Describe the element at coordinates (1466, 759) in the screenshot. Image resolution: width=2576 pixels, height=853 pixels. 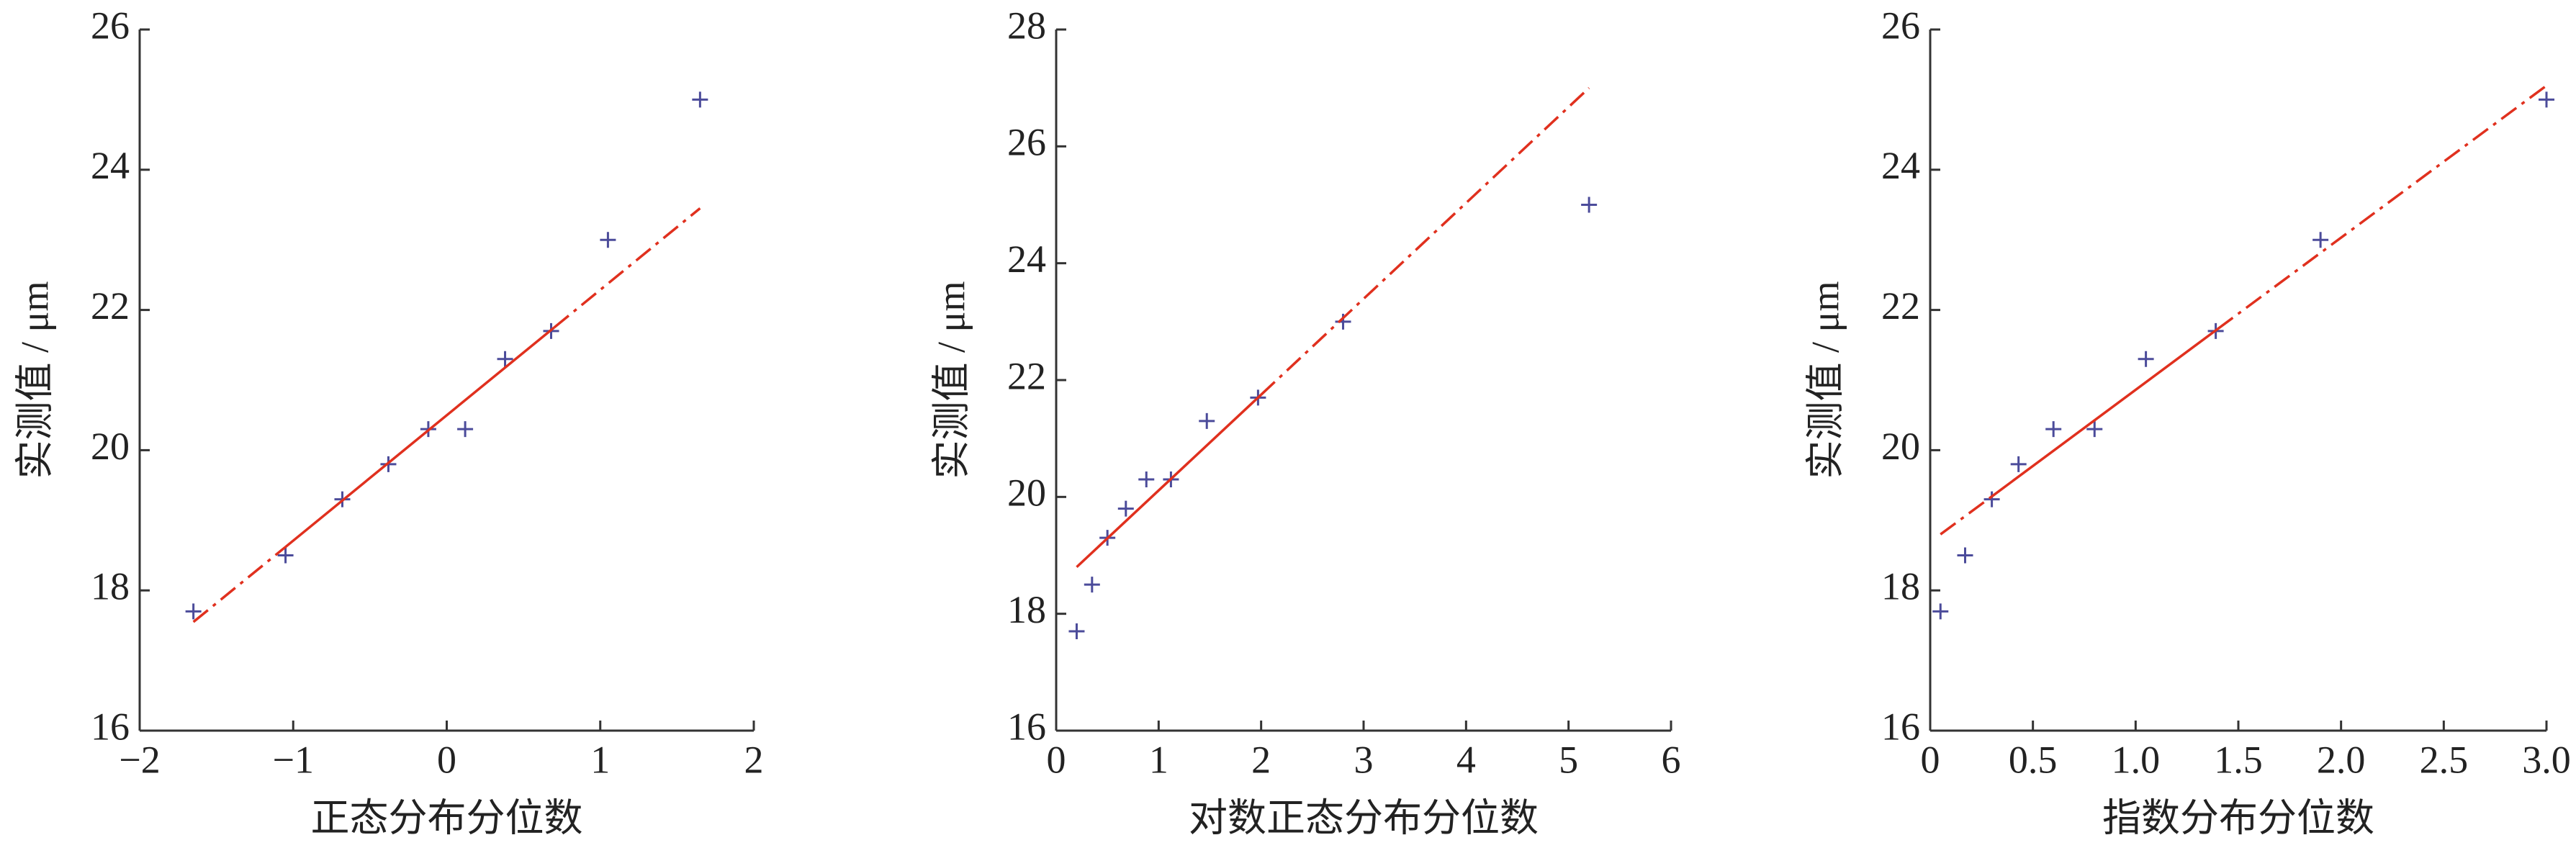
I see `x-tick-label: 4` at that location.